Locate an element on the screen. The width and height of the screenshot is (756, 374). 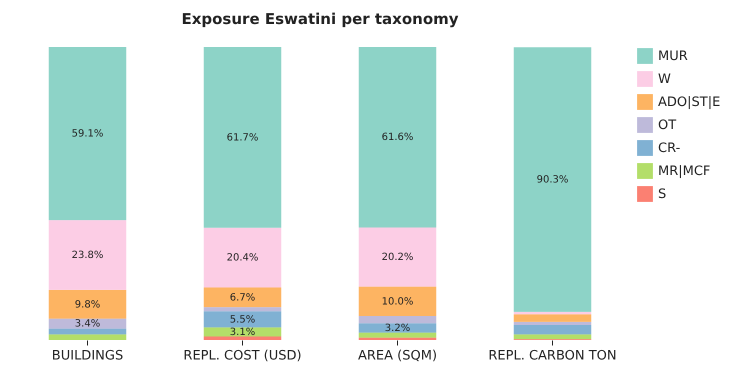
data-label: 5.5% is located at coordinates (243, 320).